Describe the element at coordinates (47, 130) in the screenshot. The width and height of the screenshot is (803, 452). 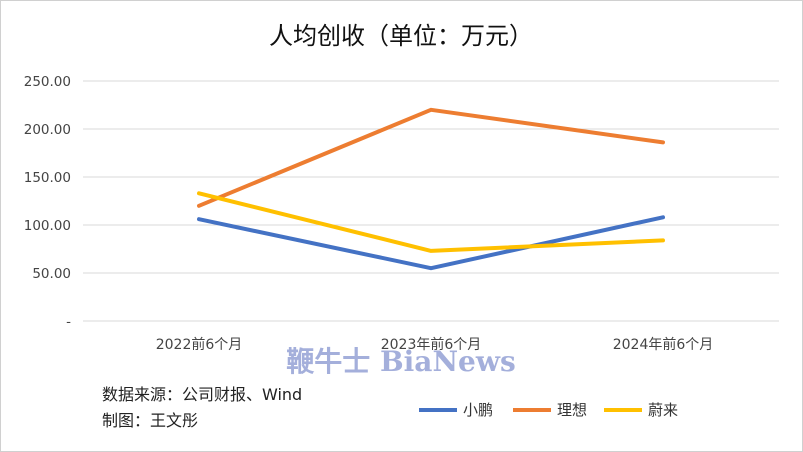
I see `y-tick-label: 200.00` at that location.